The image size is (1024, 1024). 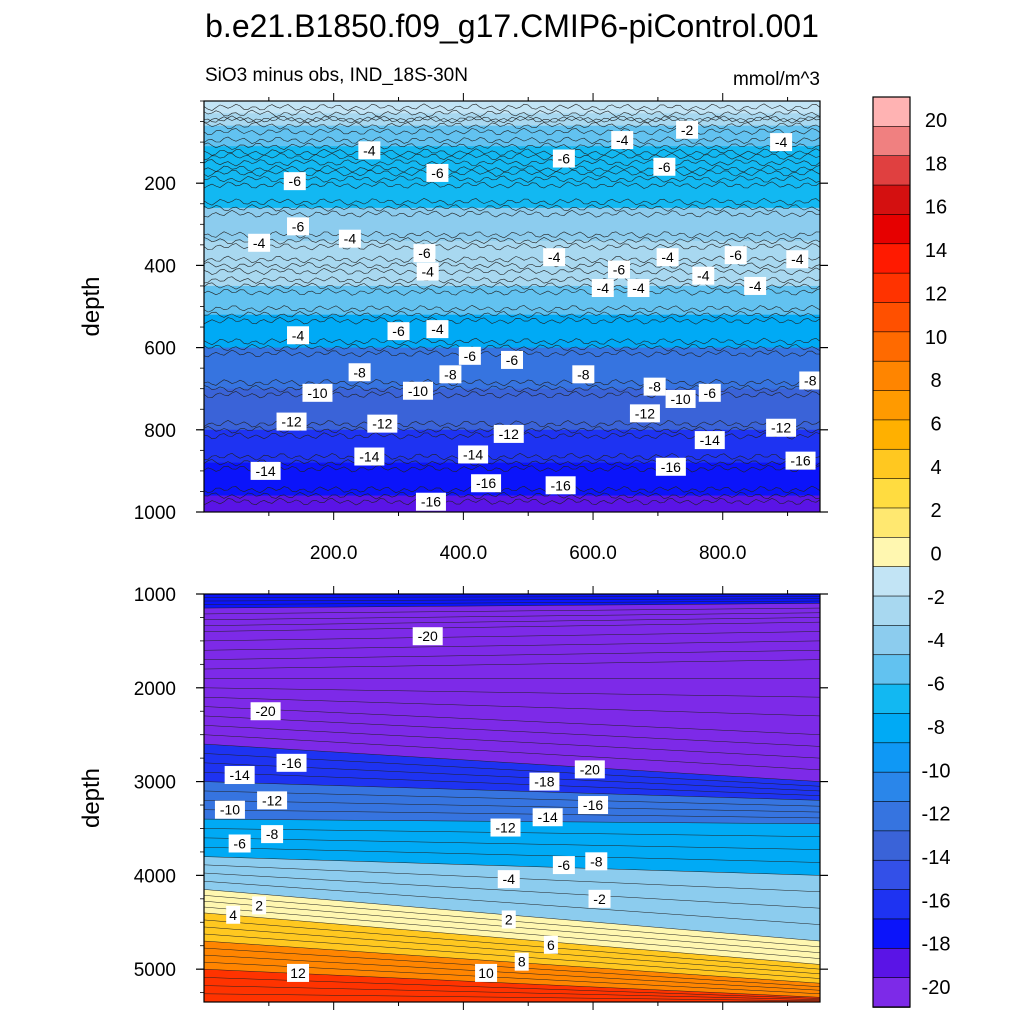 What do you see at coordinates (160, 349) in the screenshot?
I see `y-tick-label: 600` at bounding box center [160, 349].